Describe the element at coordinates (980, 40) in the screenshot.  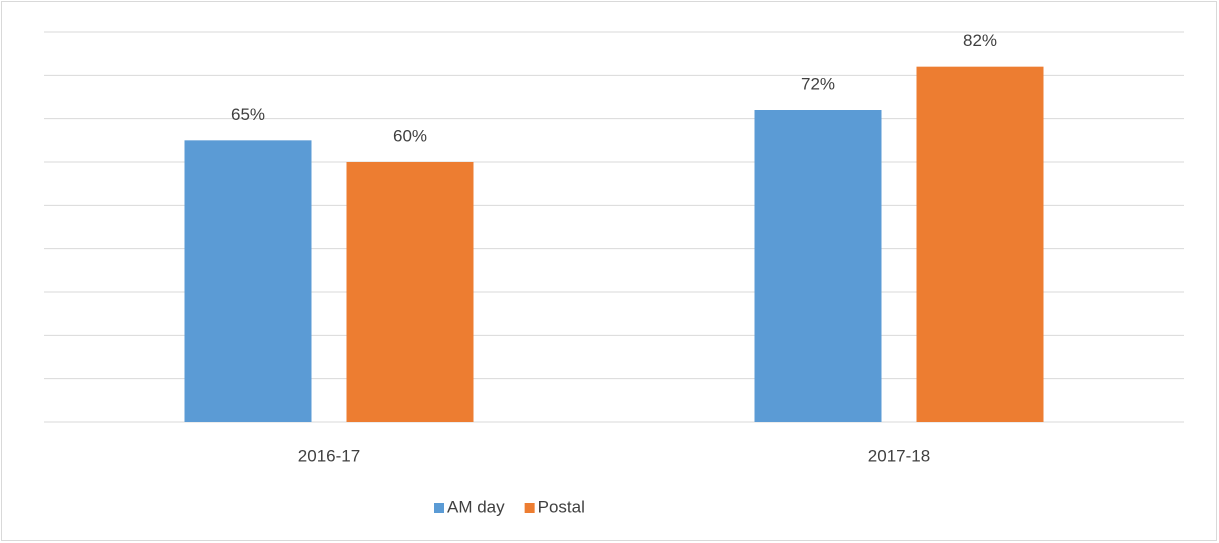
I see `data-label: 82%` at that location.